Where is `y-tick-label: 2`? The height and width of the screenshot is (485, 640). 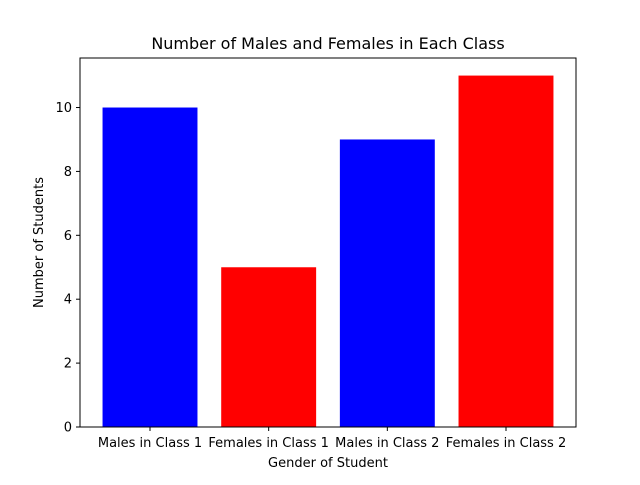 y-tick-label: 2 is located at coordinates (68, 364).